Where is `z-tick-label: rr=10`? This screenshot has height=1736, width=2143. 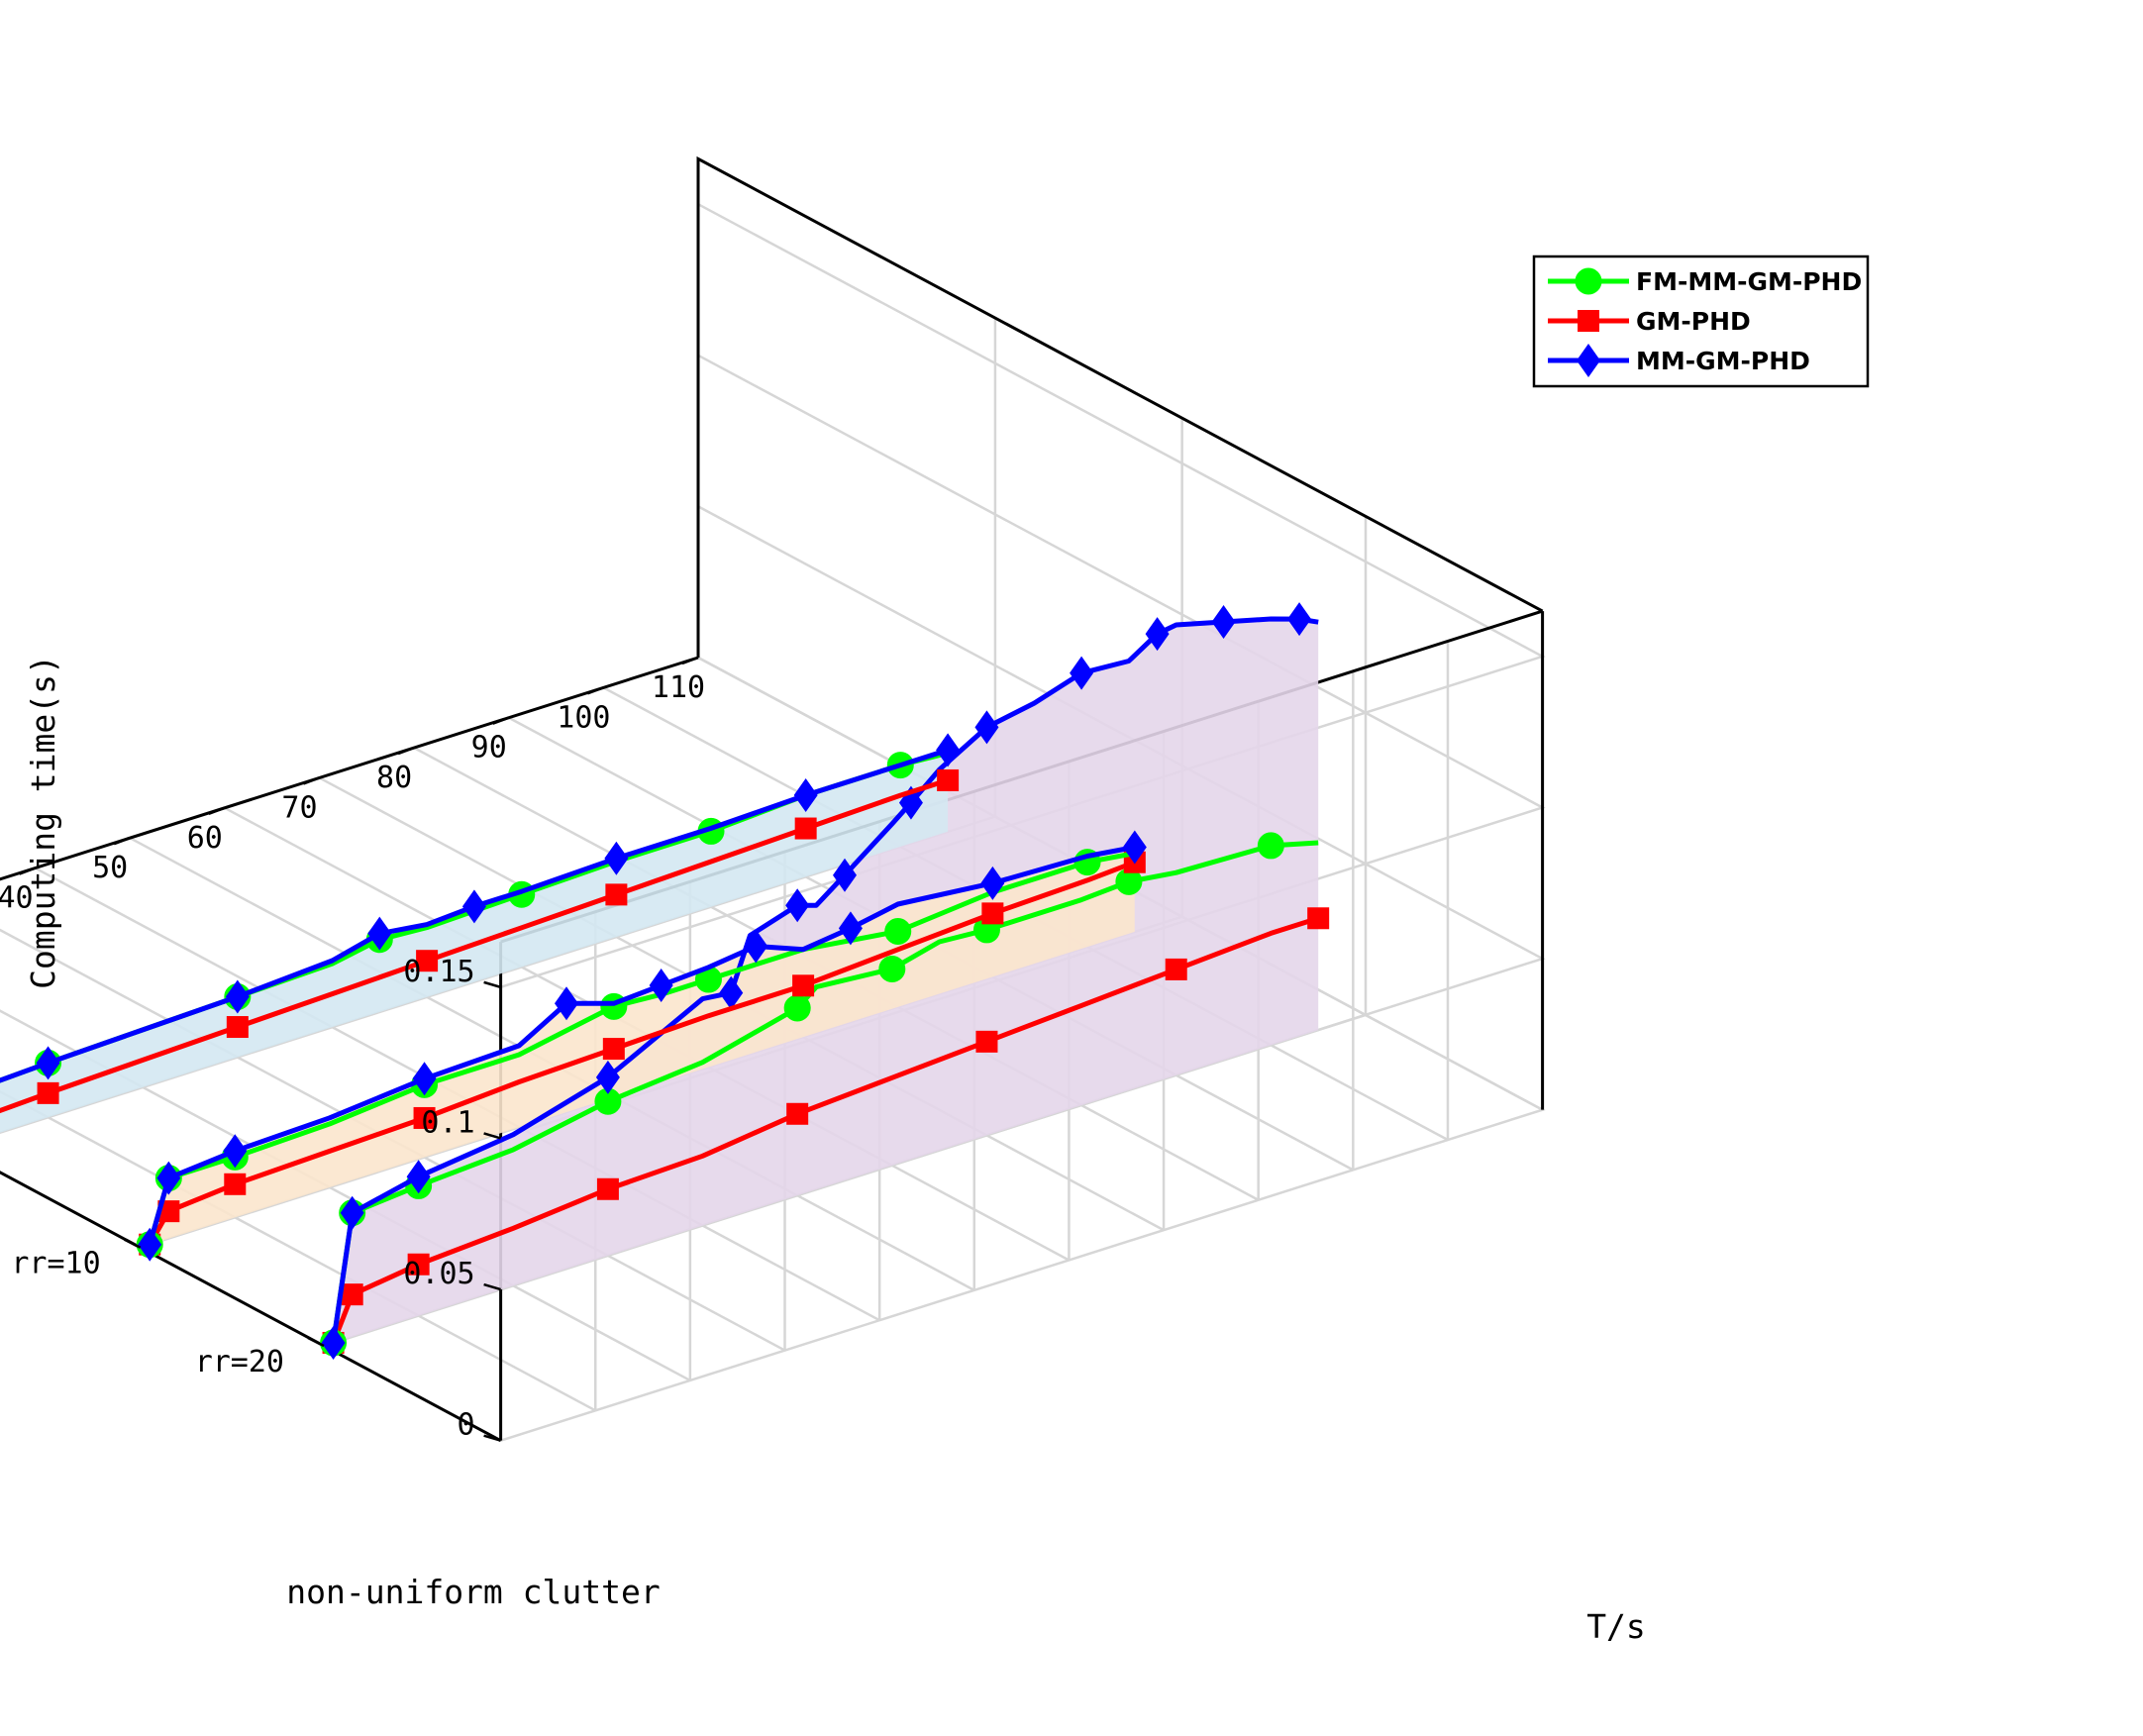
z-tick-label: rr=10 is located at coordinates (55, 1264).